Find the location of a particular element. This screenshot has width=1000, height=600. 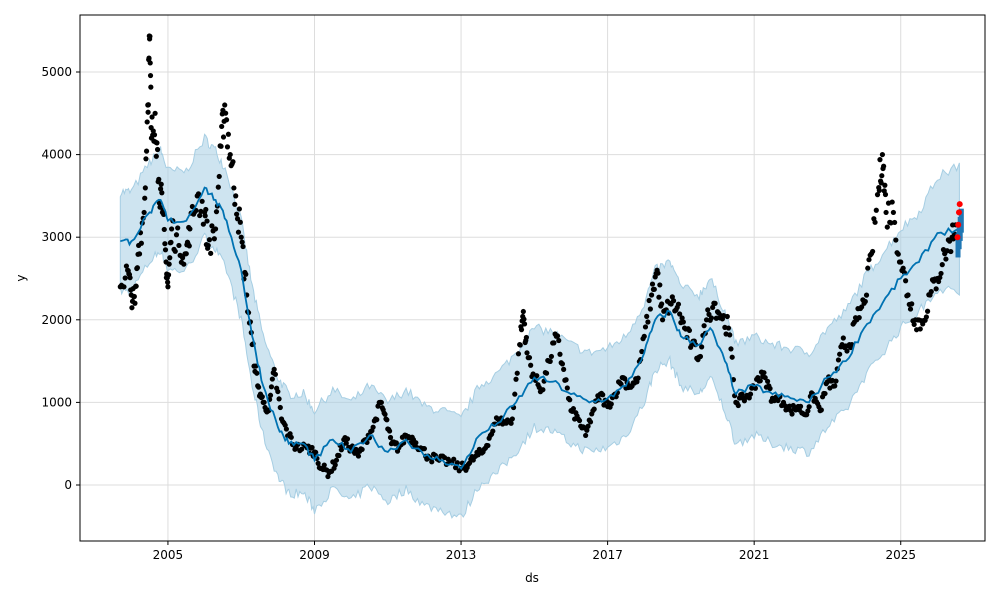

y-axis-label: y is located at coordinates (21, 277).